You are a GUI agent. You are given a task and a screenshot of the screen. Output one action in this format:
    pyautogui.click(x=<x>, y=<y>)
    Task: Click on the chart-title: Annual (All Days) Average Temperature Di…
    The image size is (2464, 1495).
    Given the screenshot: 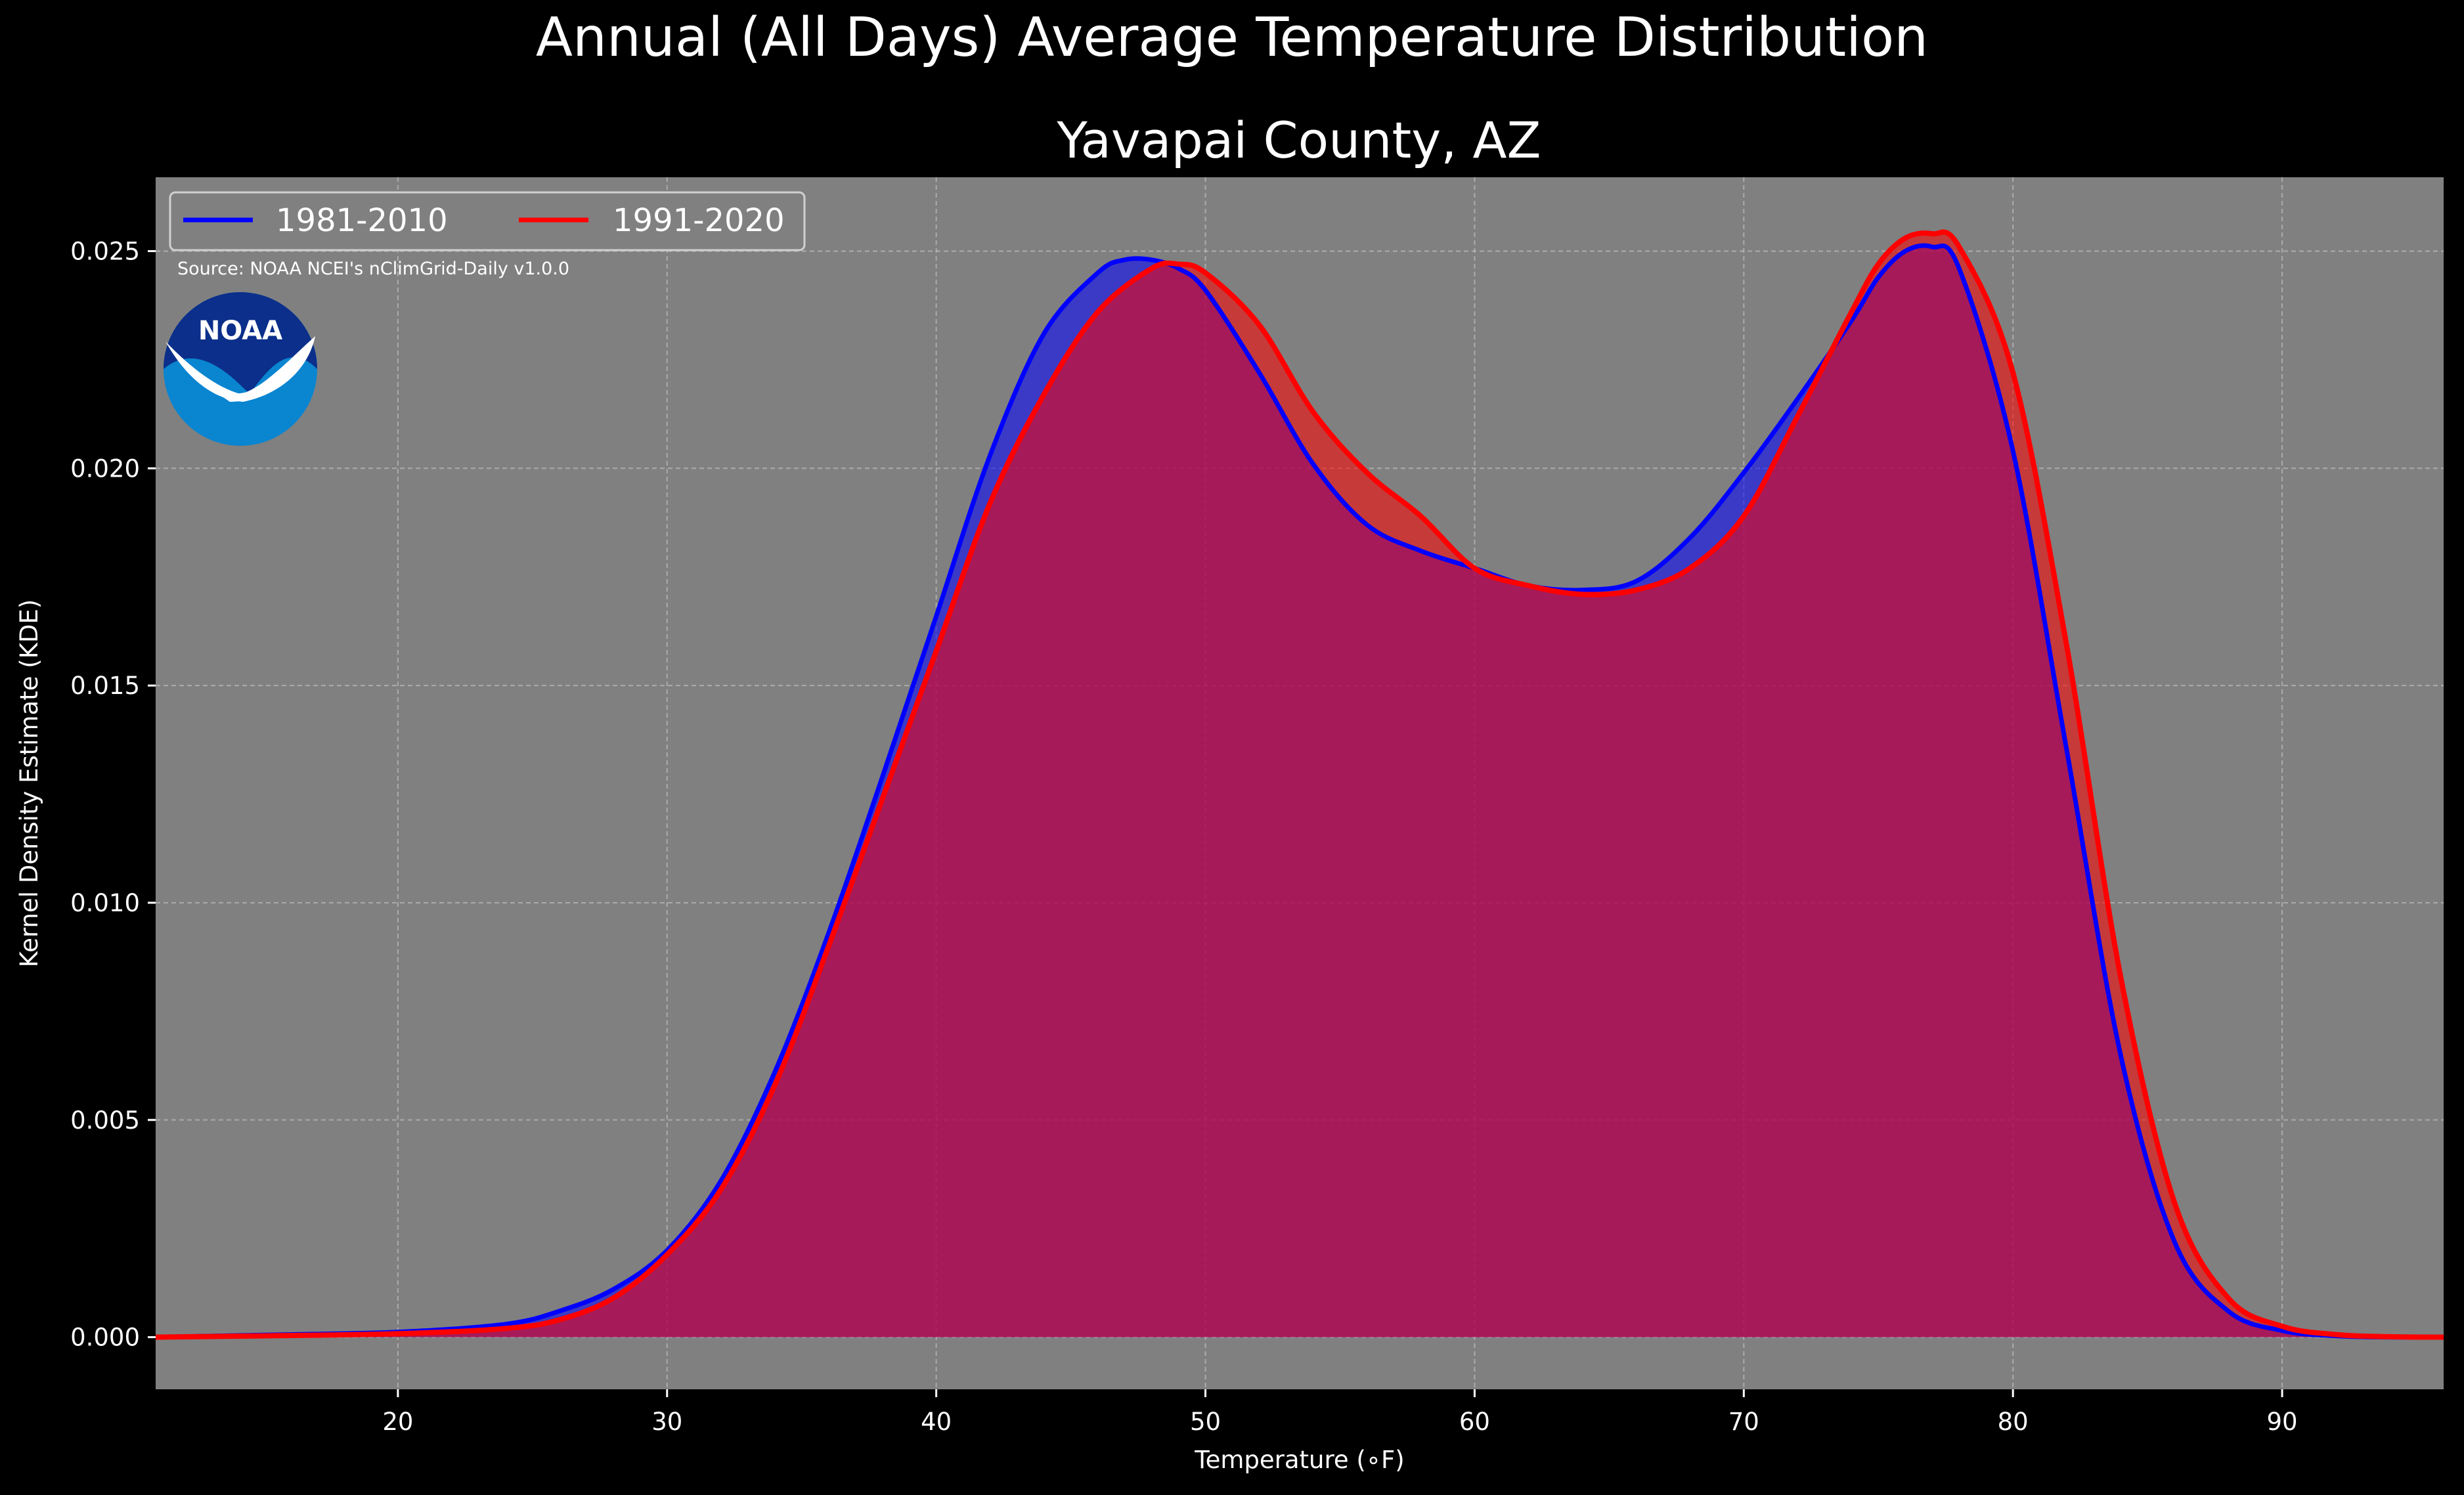 What is the action you would take?
    pyautogui.click(x=1232, y=38)
    